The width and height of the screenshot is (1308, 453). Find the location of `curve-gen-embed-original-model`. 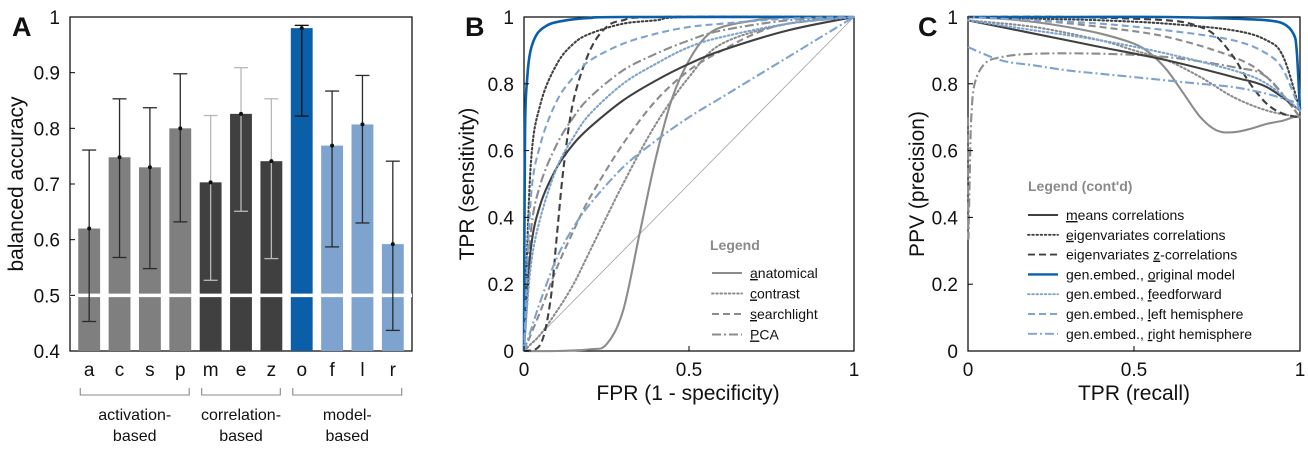

curve-gen-embed-original-model is located at coordinates (1135, 63).